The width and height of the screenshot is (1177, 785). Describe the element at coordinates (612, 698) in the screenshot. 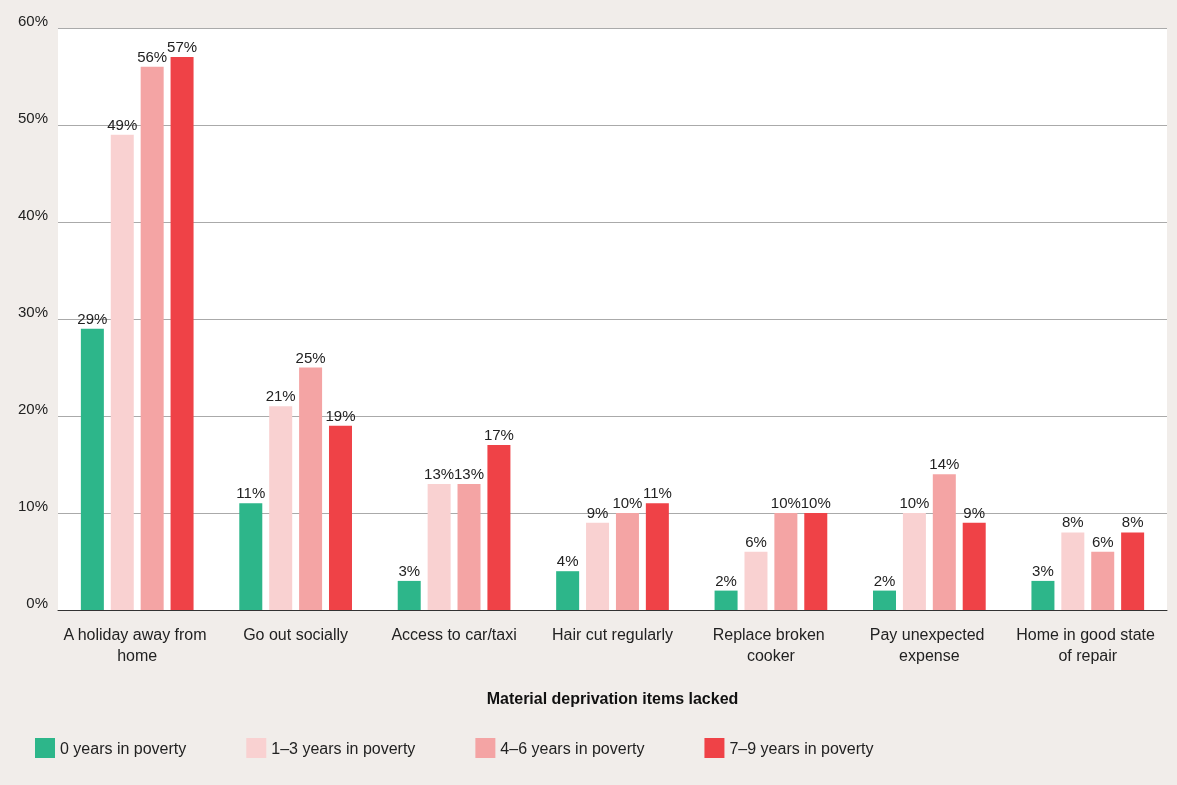

I see `x-axis-title: Material deprivation items lacked` at that location.